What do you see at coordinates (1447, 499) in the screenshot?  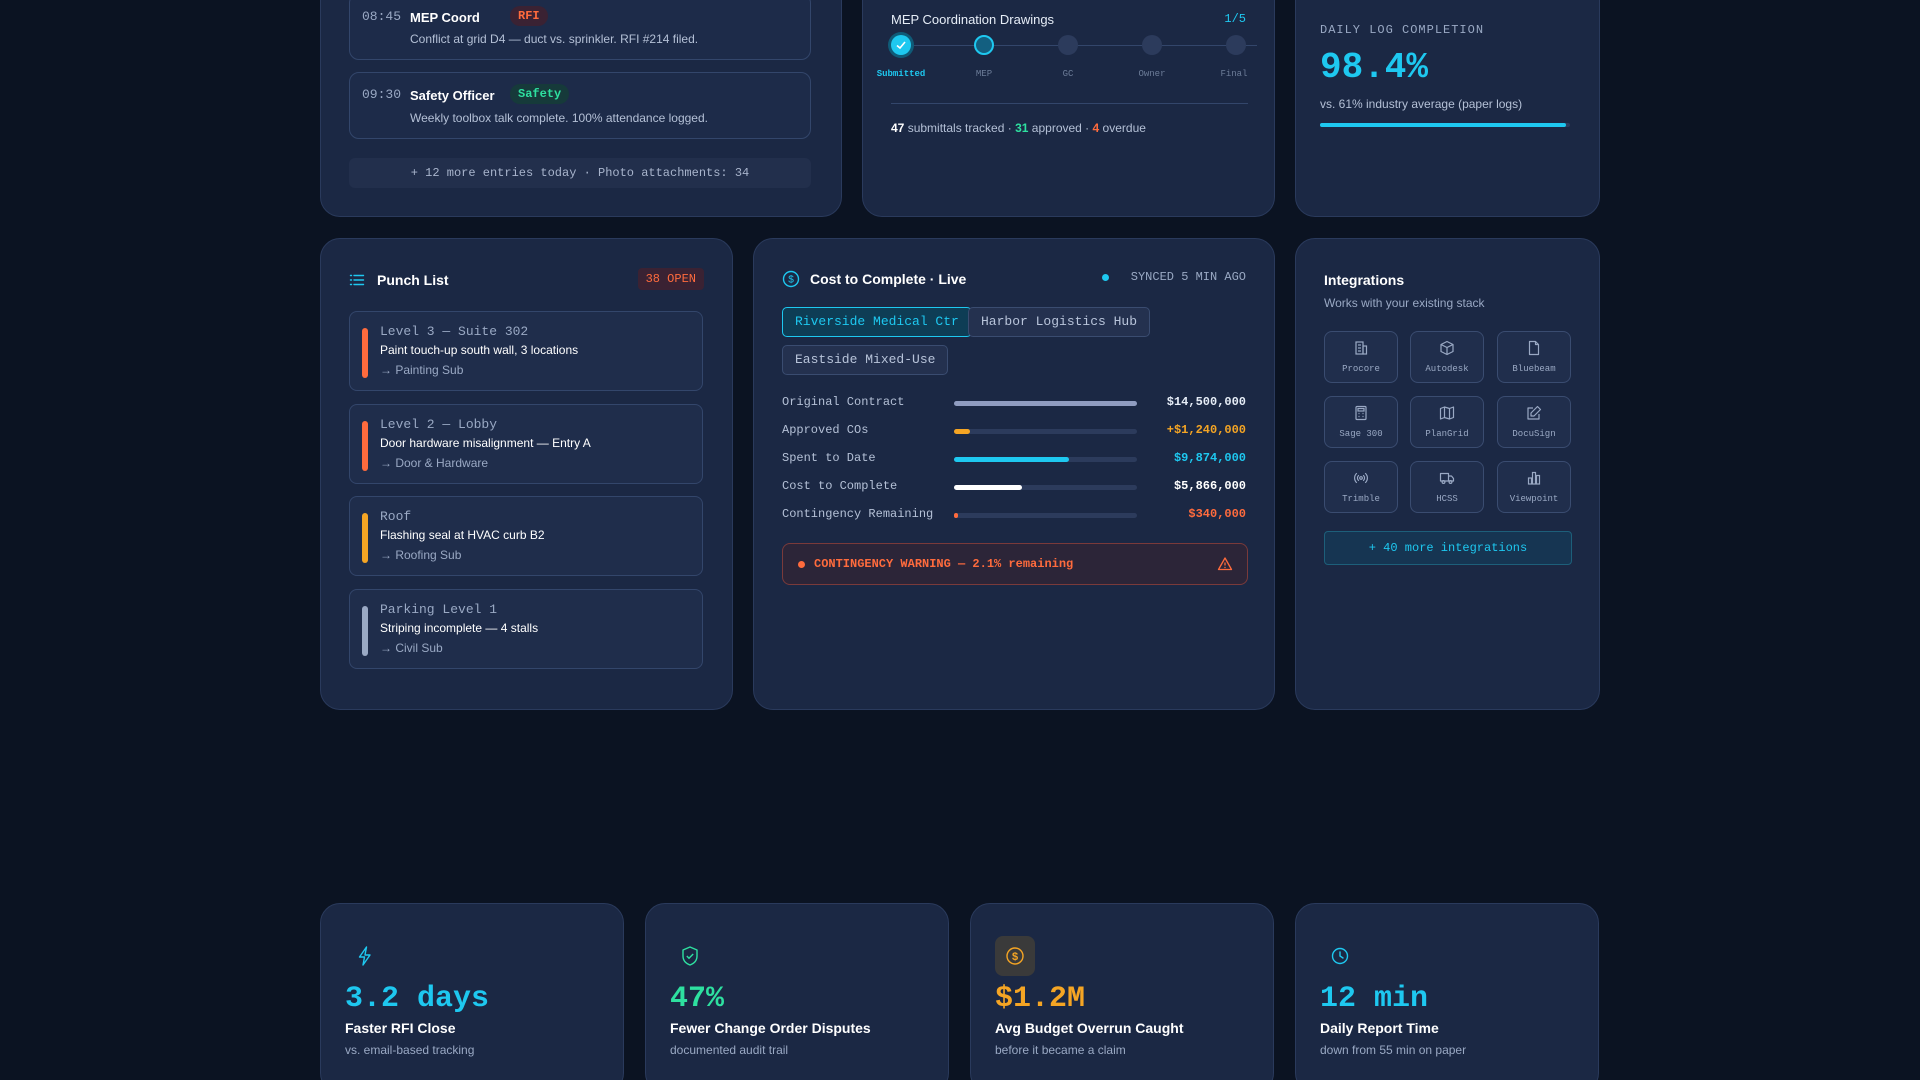 I see `integration-name: HCSS` at bounding box center [1447, 499].